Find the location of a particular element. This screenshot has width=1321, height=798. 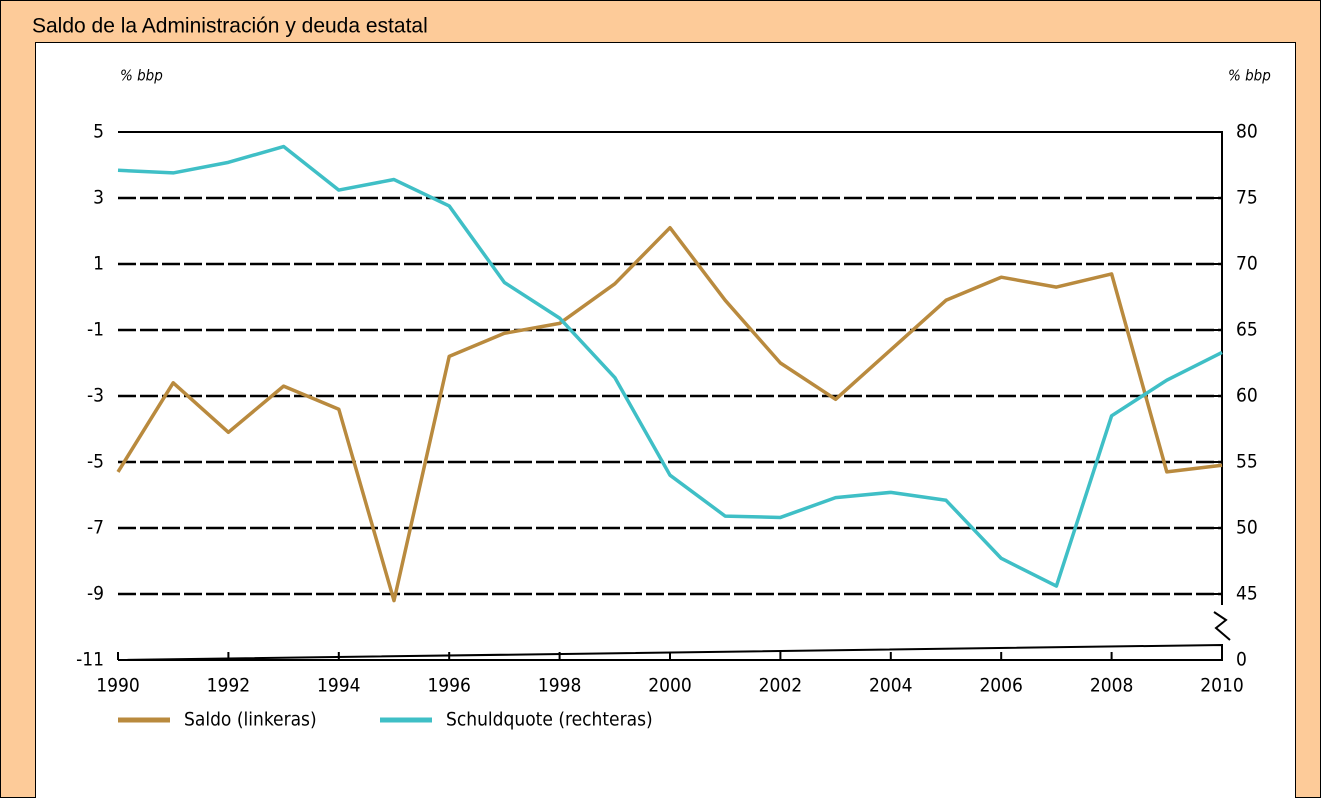

y-tick-label: -9 is located at coordinates (95, 594).